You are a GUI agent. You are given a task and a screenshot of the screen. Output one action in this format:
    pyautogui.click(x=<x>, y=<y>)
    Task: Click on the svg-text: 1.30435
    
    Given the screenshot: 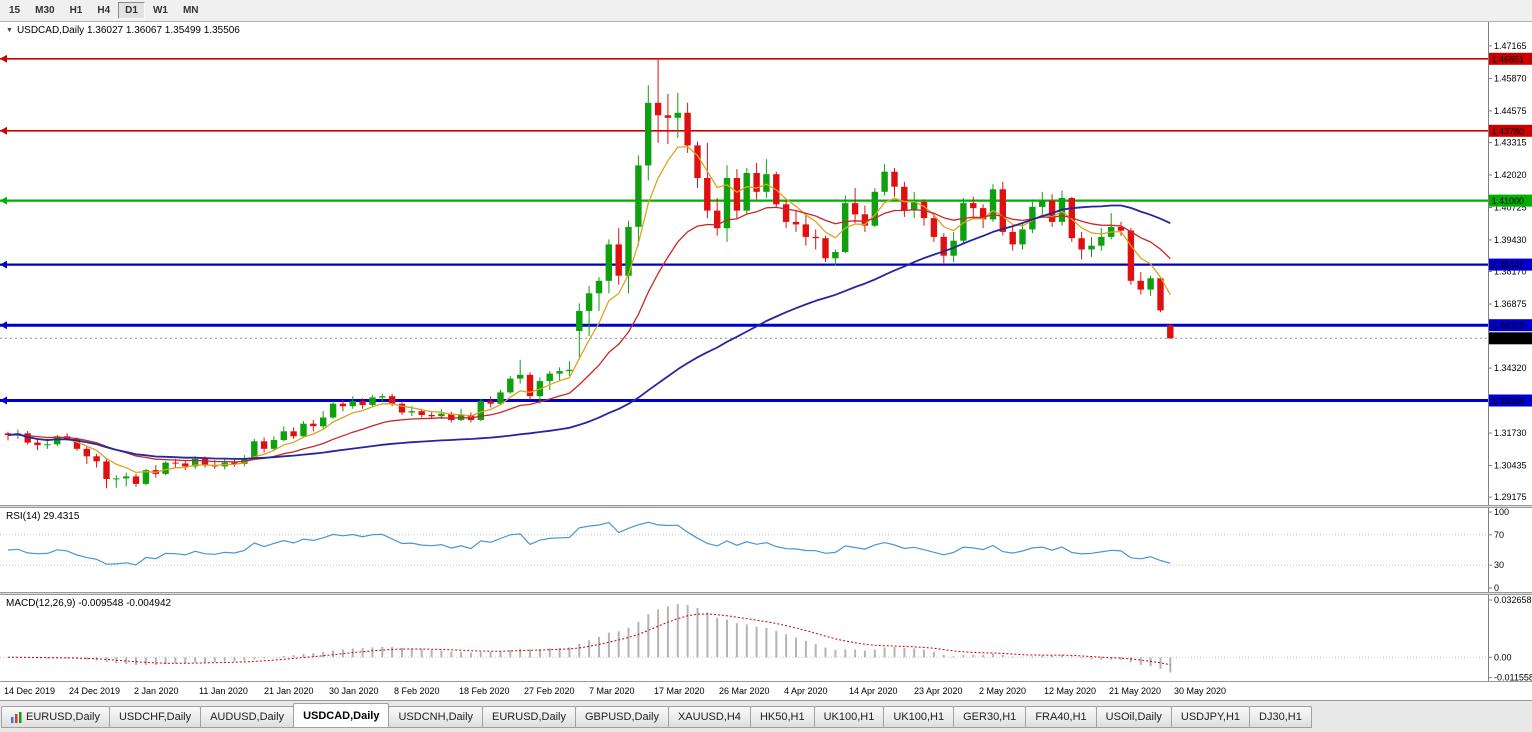 What is the action you would take?
    pyautogui.click(x=1510, y=466)
    